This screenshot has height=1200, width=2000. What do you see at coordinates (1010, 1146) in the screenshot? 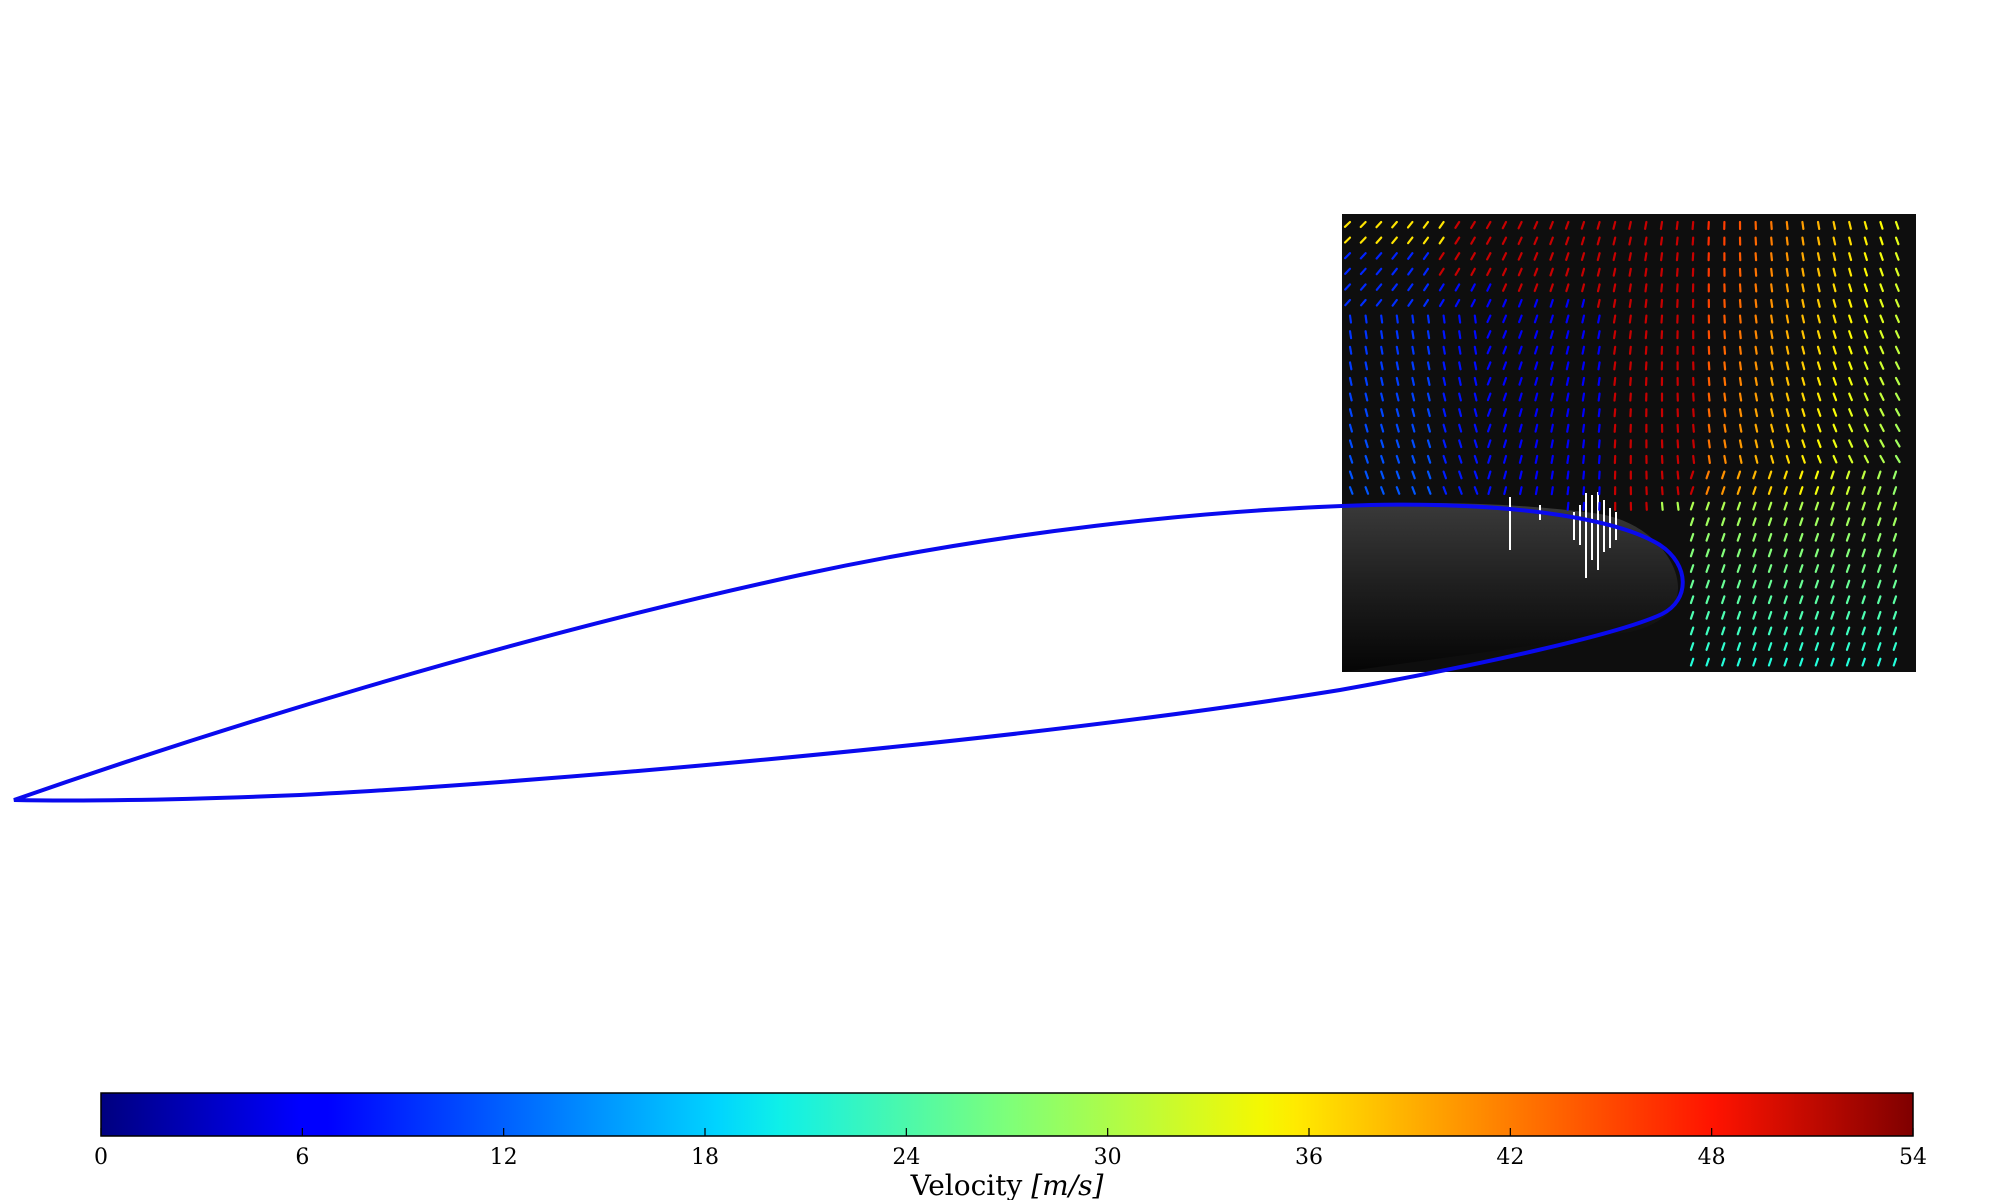
I see `colorbar: 0 6 12 18 24 30 36 42 48 54 Velocity [m/s]` at bounding box center [1010, 1146].